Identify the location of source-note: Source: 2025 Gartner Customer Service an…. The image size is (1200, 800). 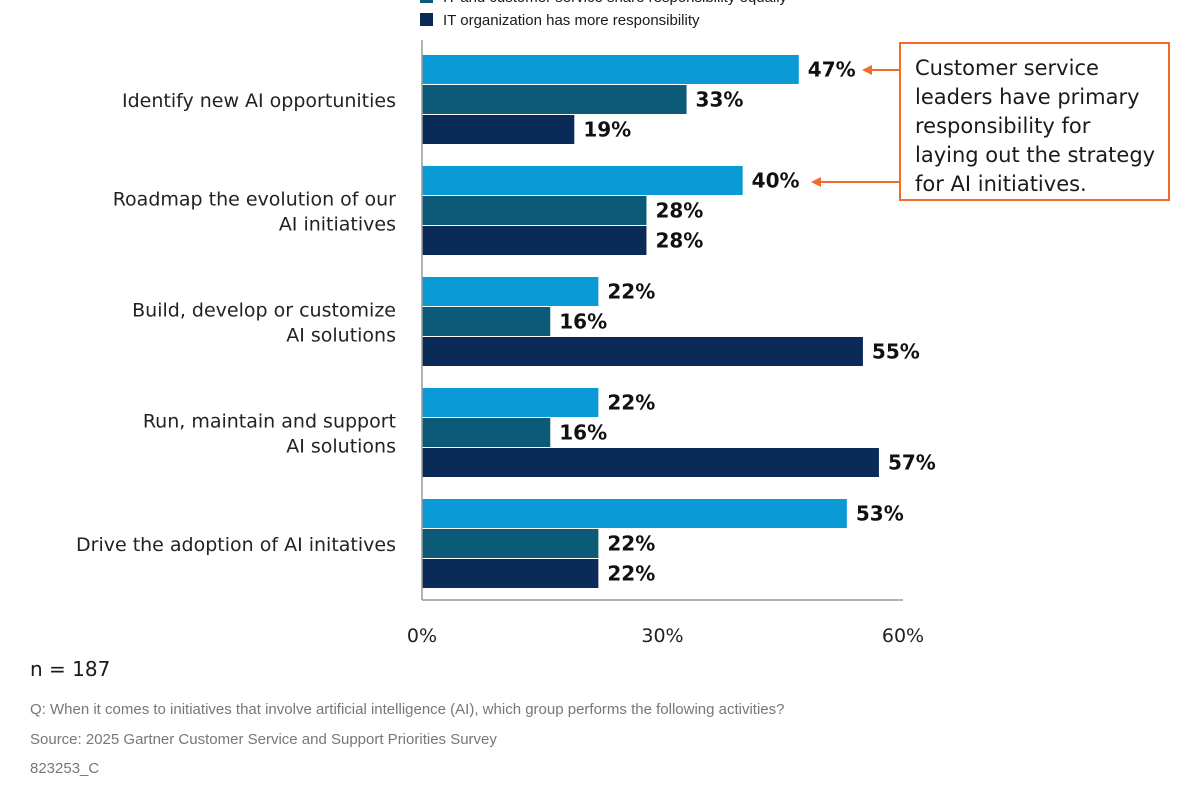
(263, 739).